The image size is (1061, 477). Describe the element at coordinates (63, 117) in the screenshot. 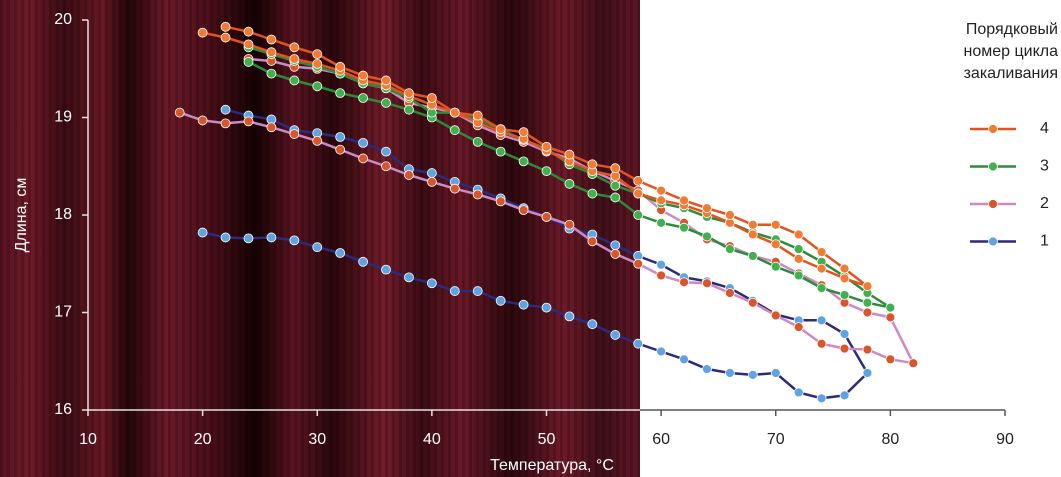

I see `y-tick-label: 19` at that location.